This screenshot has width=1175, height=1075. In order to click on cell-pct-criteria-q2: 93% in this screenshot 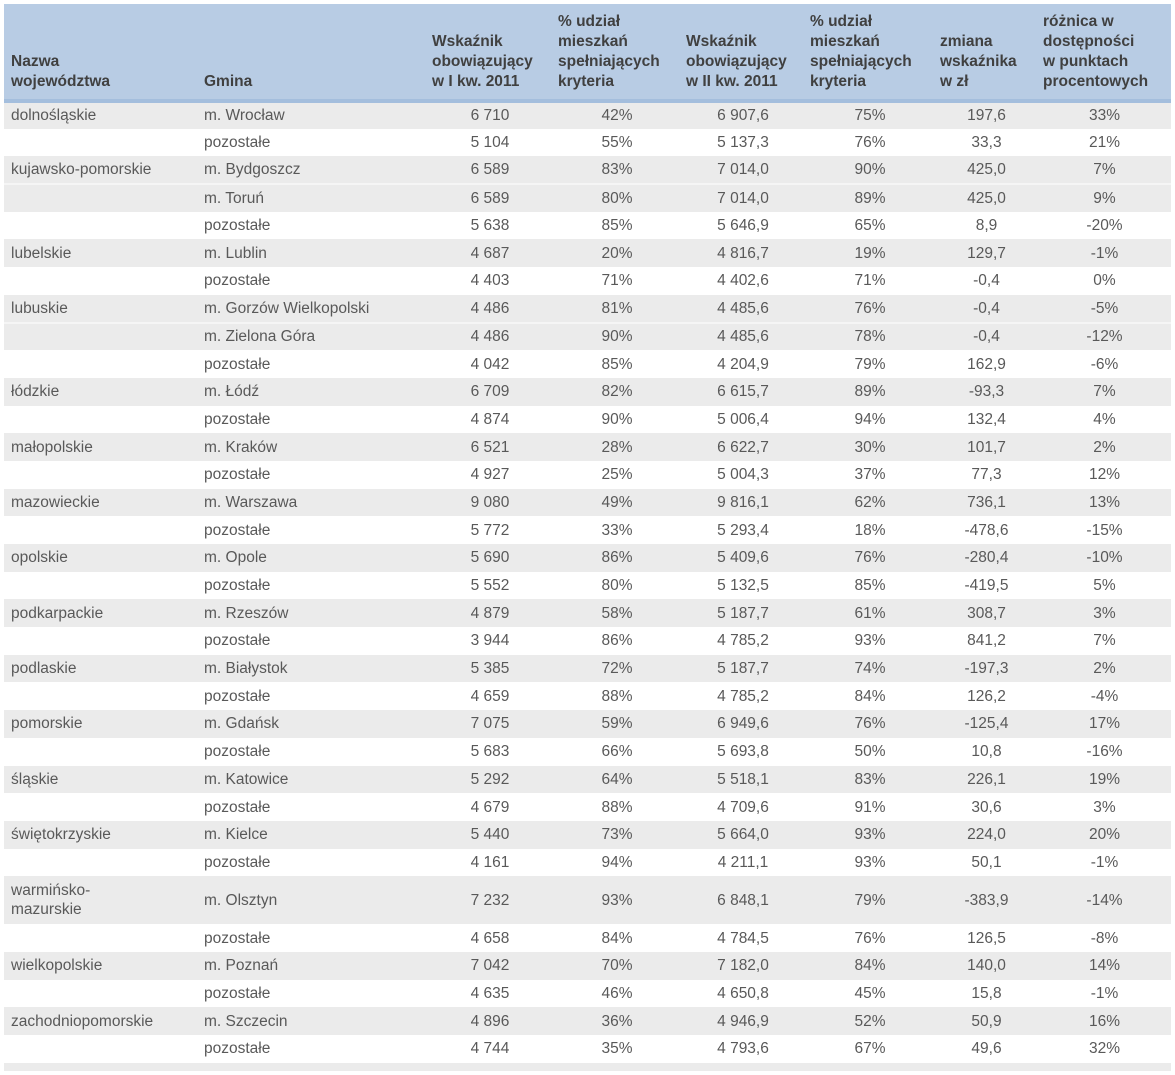, I will do `click(870, 834)`.